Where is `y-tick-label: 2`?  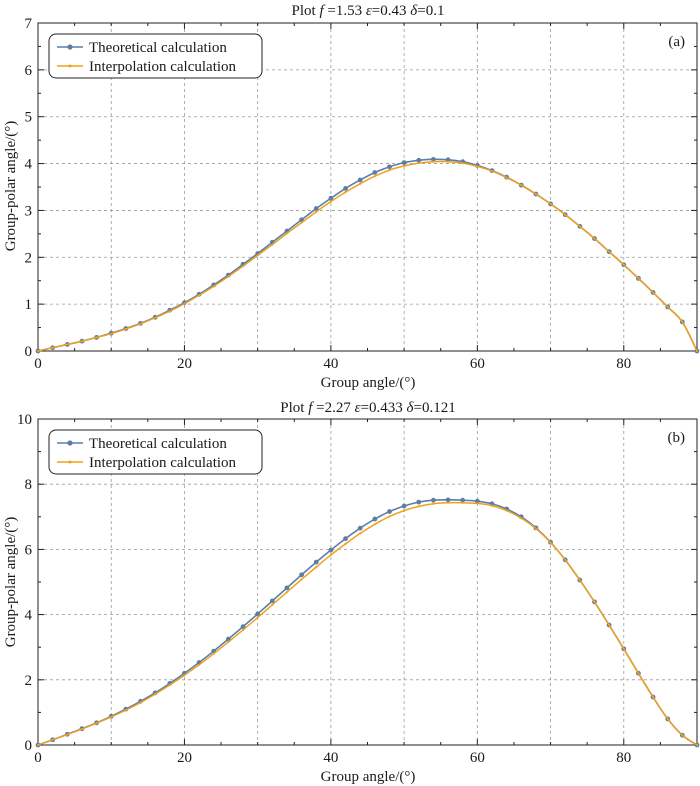
y-tick-label: 2 is located at coordinates (29, 681).